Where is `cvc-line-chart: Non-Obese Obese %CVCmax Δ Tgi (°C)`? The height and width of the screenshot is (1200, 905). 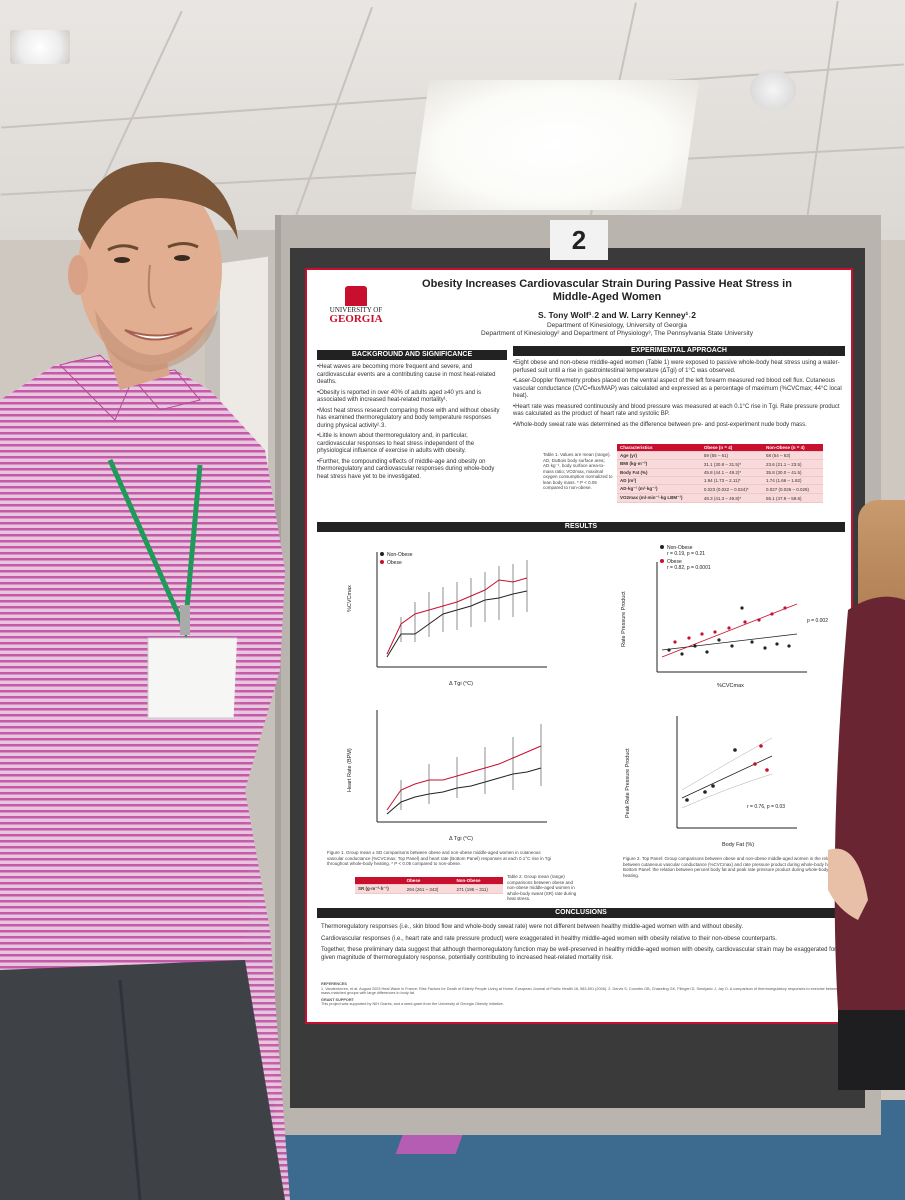 cvc-line-chart: Non-Obese Obese %CVCmax Δ Tgi (°C) is located at coordinates (447, 619).